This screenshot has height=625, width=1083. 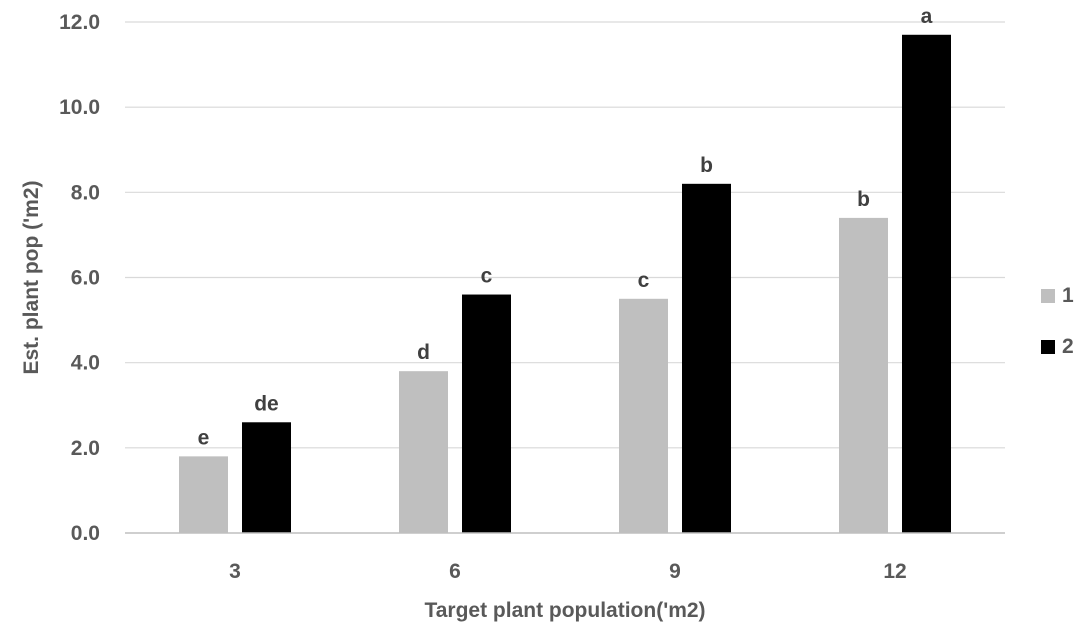 I want to click on legend-label: 2, so click(x=1068, y=346).